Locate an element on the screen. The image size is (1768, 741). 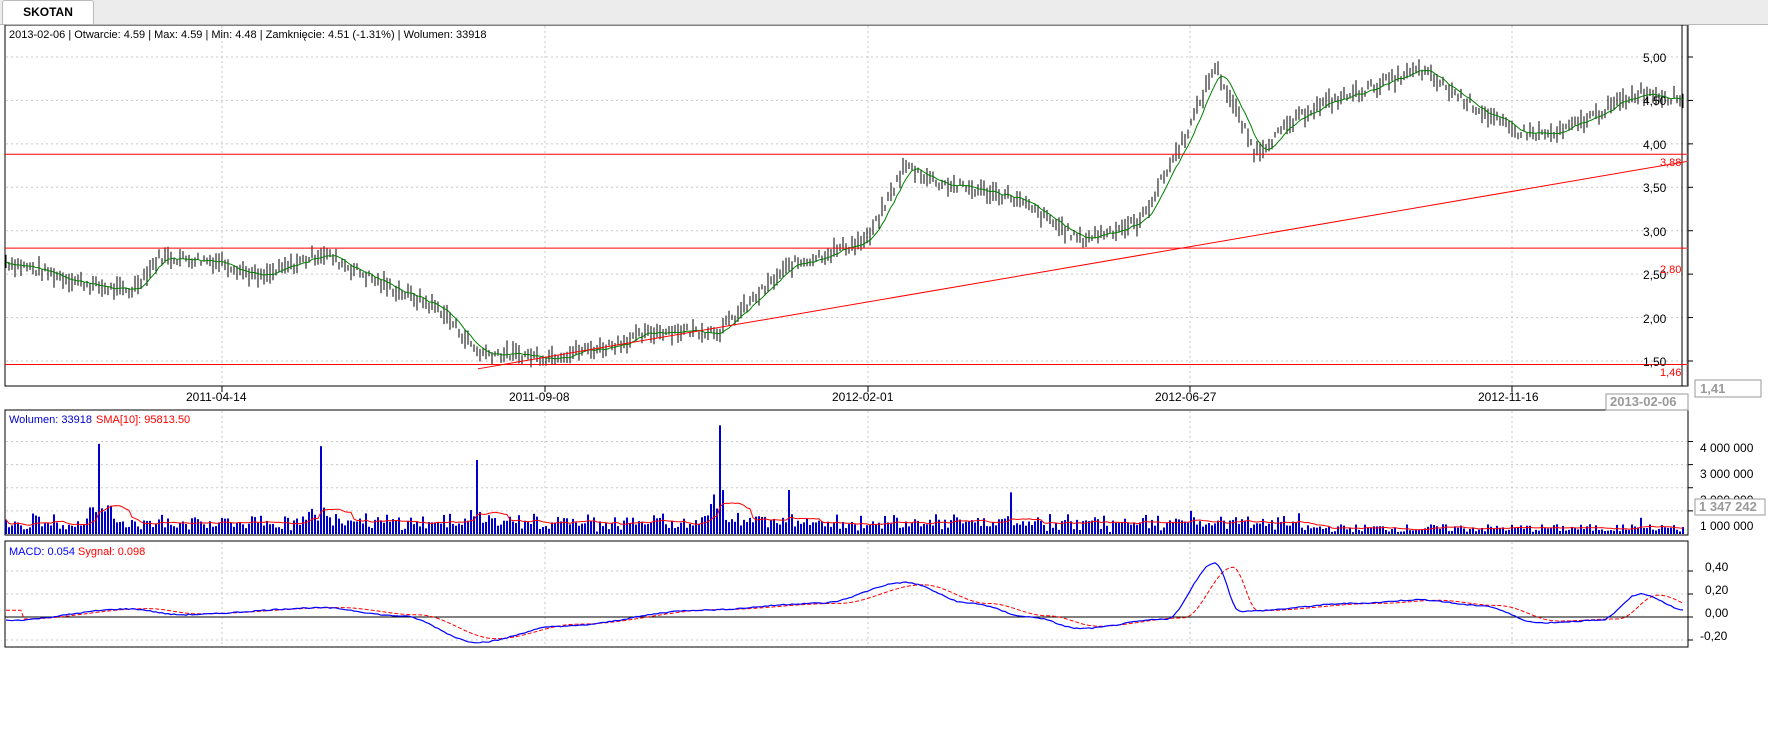
price-y-tick: 5,00 is located at coordinates (1655, 58).